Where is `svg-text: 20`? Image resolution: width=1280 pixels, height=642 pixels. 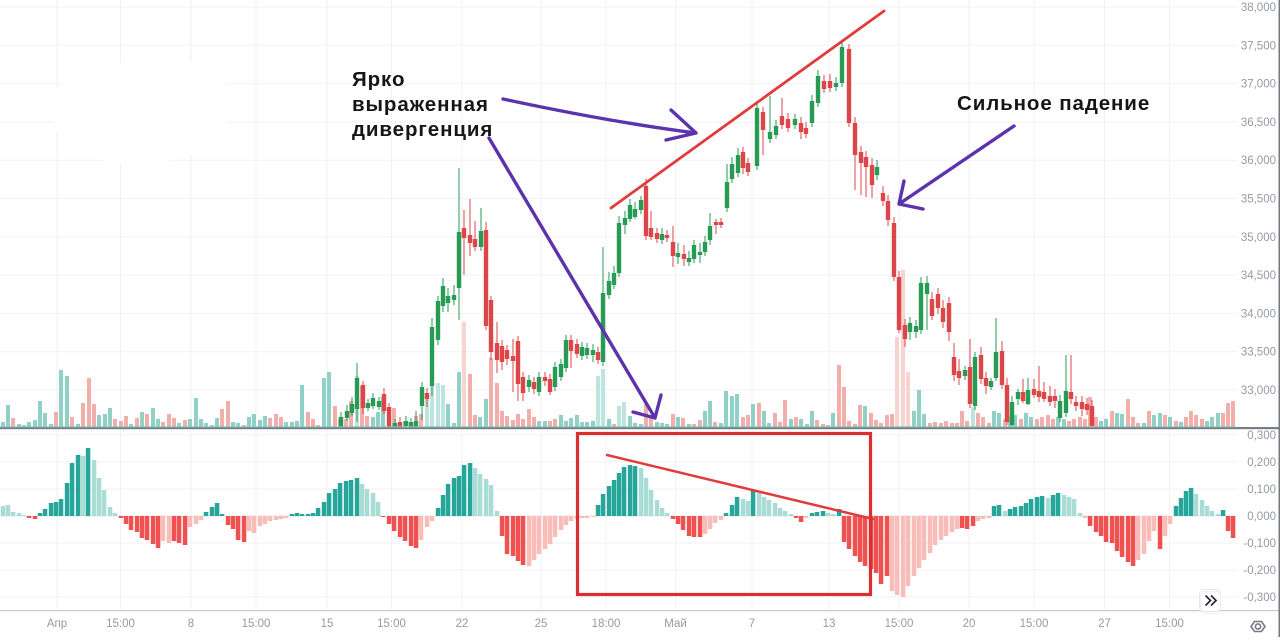
svg-text: 20 is located at coordinates (969, 624).